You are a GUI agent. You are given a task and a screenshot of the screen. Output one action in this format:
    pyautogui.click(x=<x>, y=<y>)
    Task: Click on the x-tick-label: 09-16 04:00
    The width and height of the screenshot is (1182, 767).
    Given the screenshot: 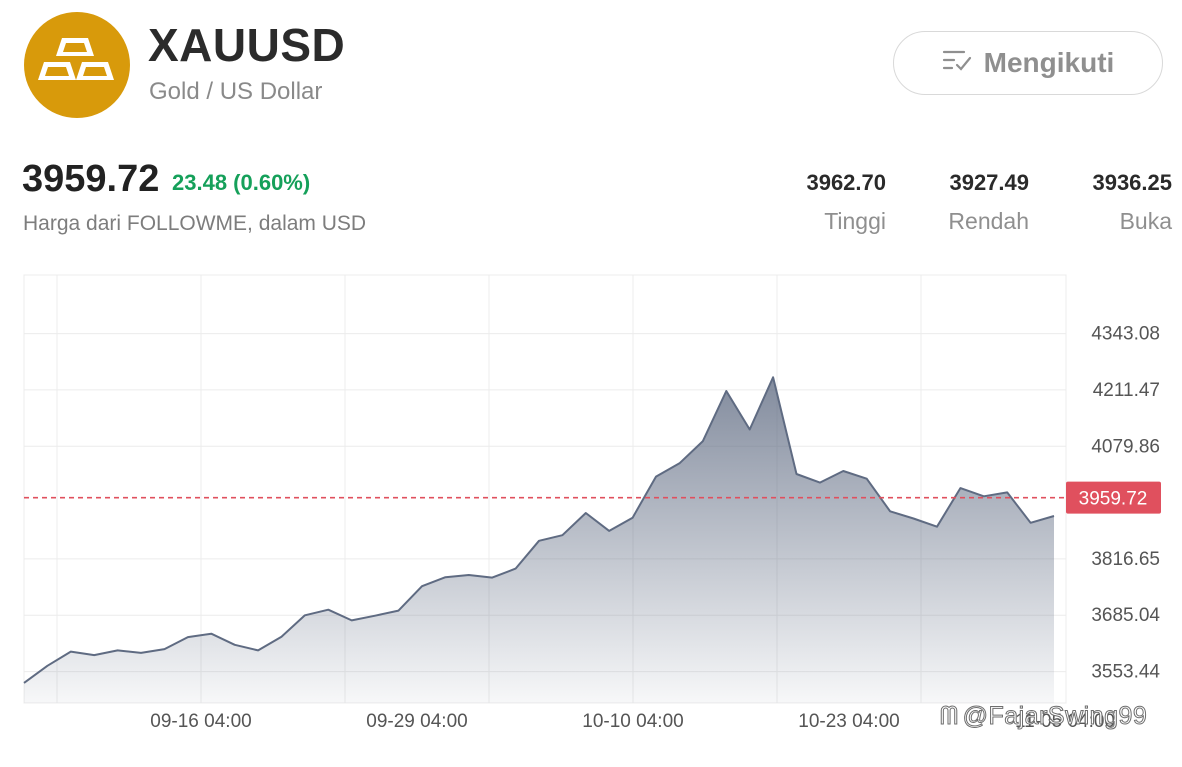 What is the action you would take?
    pyautogui.click(x=200, y=721)
    